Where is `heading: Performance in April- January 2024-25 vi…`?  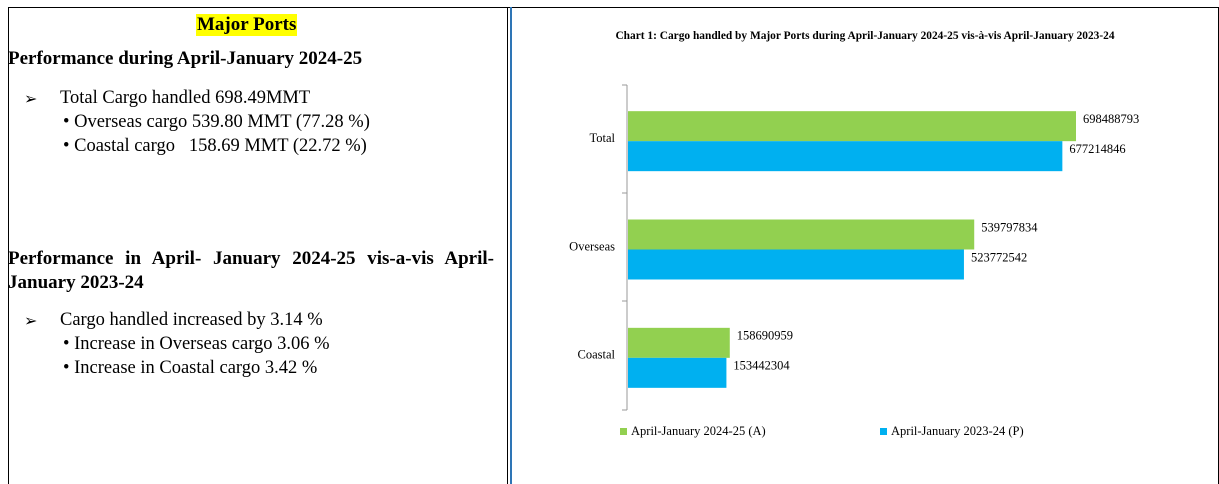
heading: Performance in April- January 2024-25 vi… is located at coordinates (251, 270).